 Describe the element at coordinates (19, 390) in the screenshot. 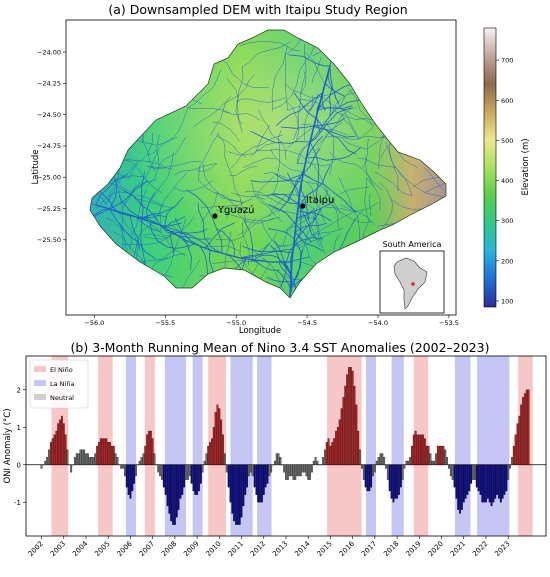

I see `oni-y-tick-label: 2` at that location.